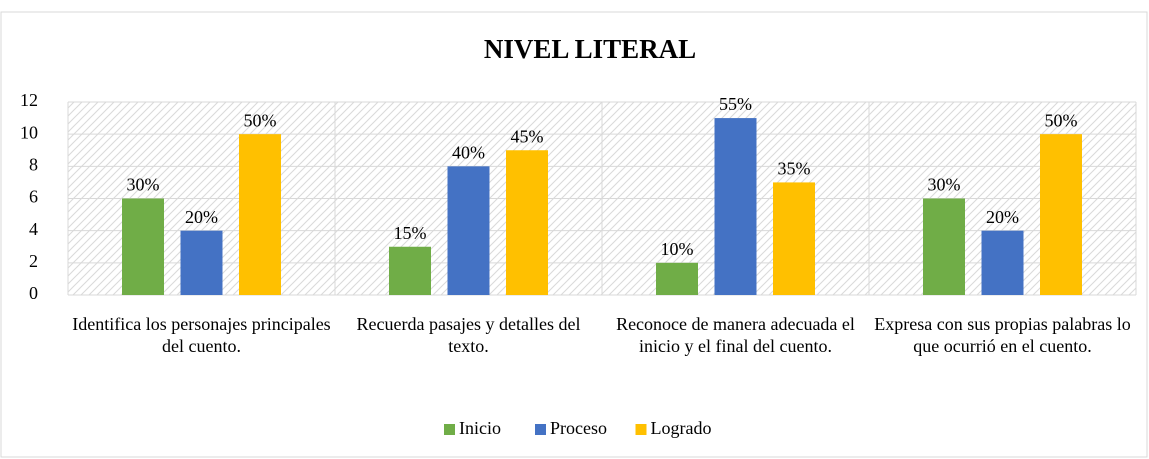  What do you see at coordinates (590, 49) in the screenshot?
I see `chart-title: NIVEL LITERAL` at bounding box center [590, 49].